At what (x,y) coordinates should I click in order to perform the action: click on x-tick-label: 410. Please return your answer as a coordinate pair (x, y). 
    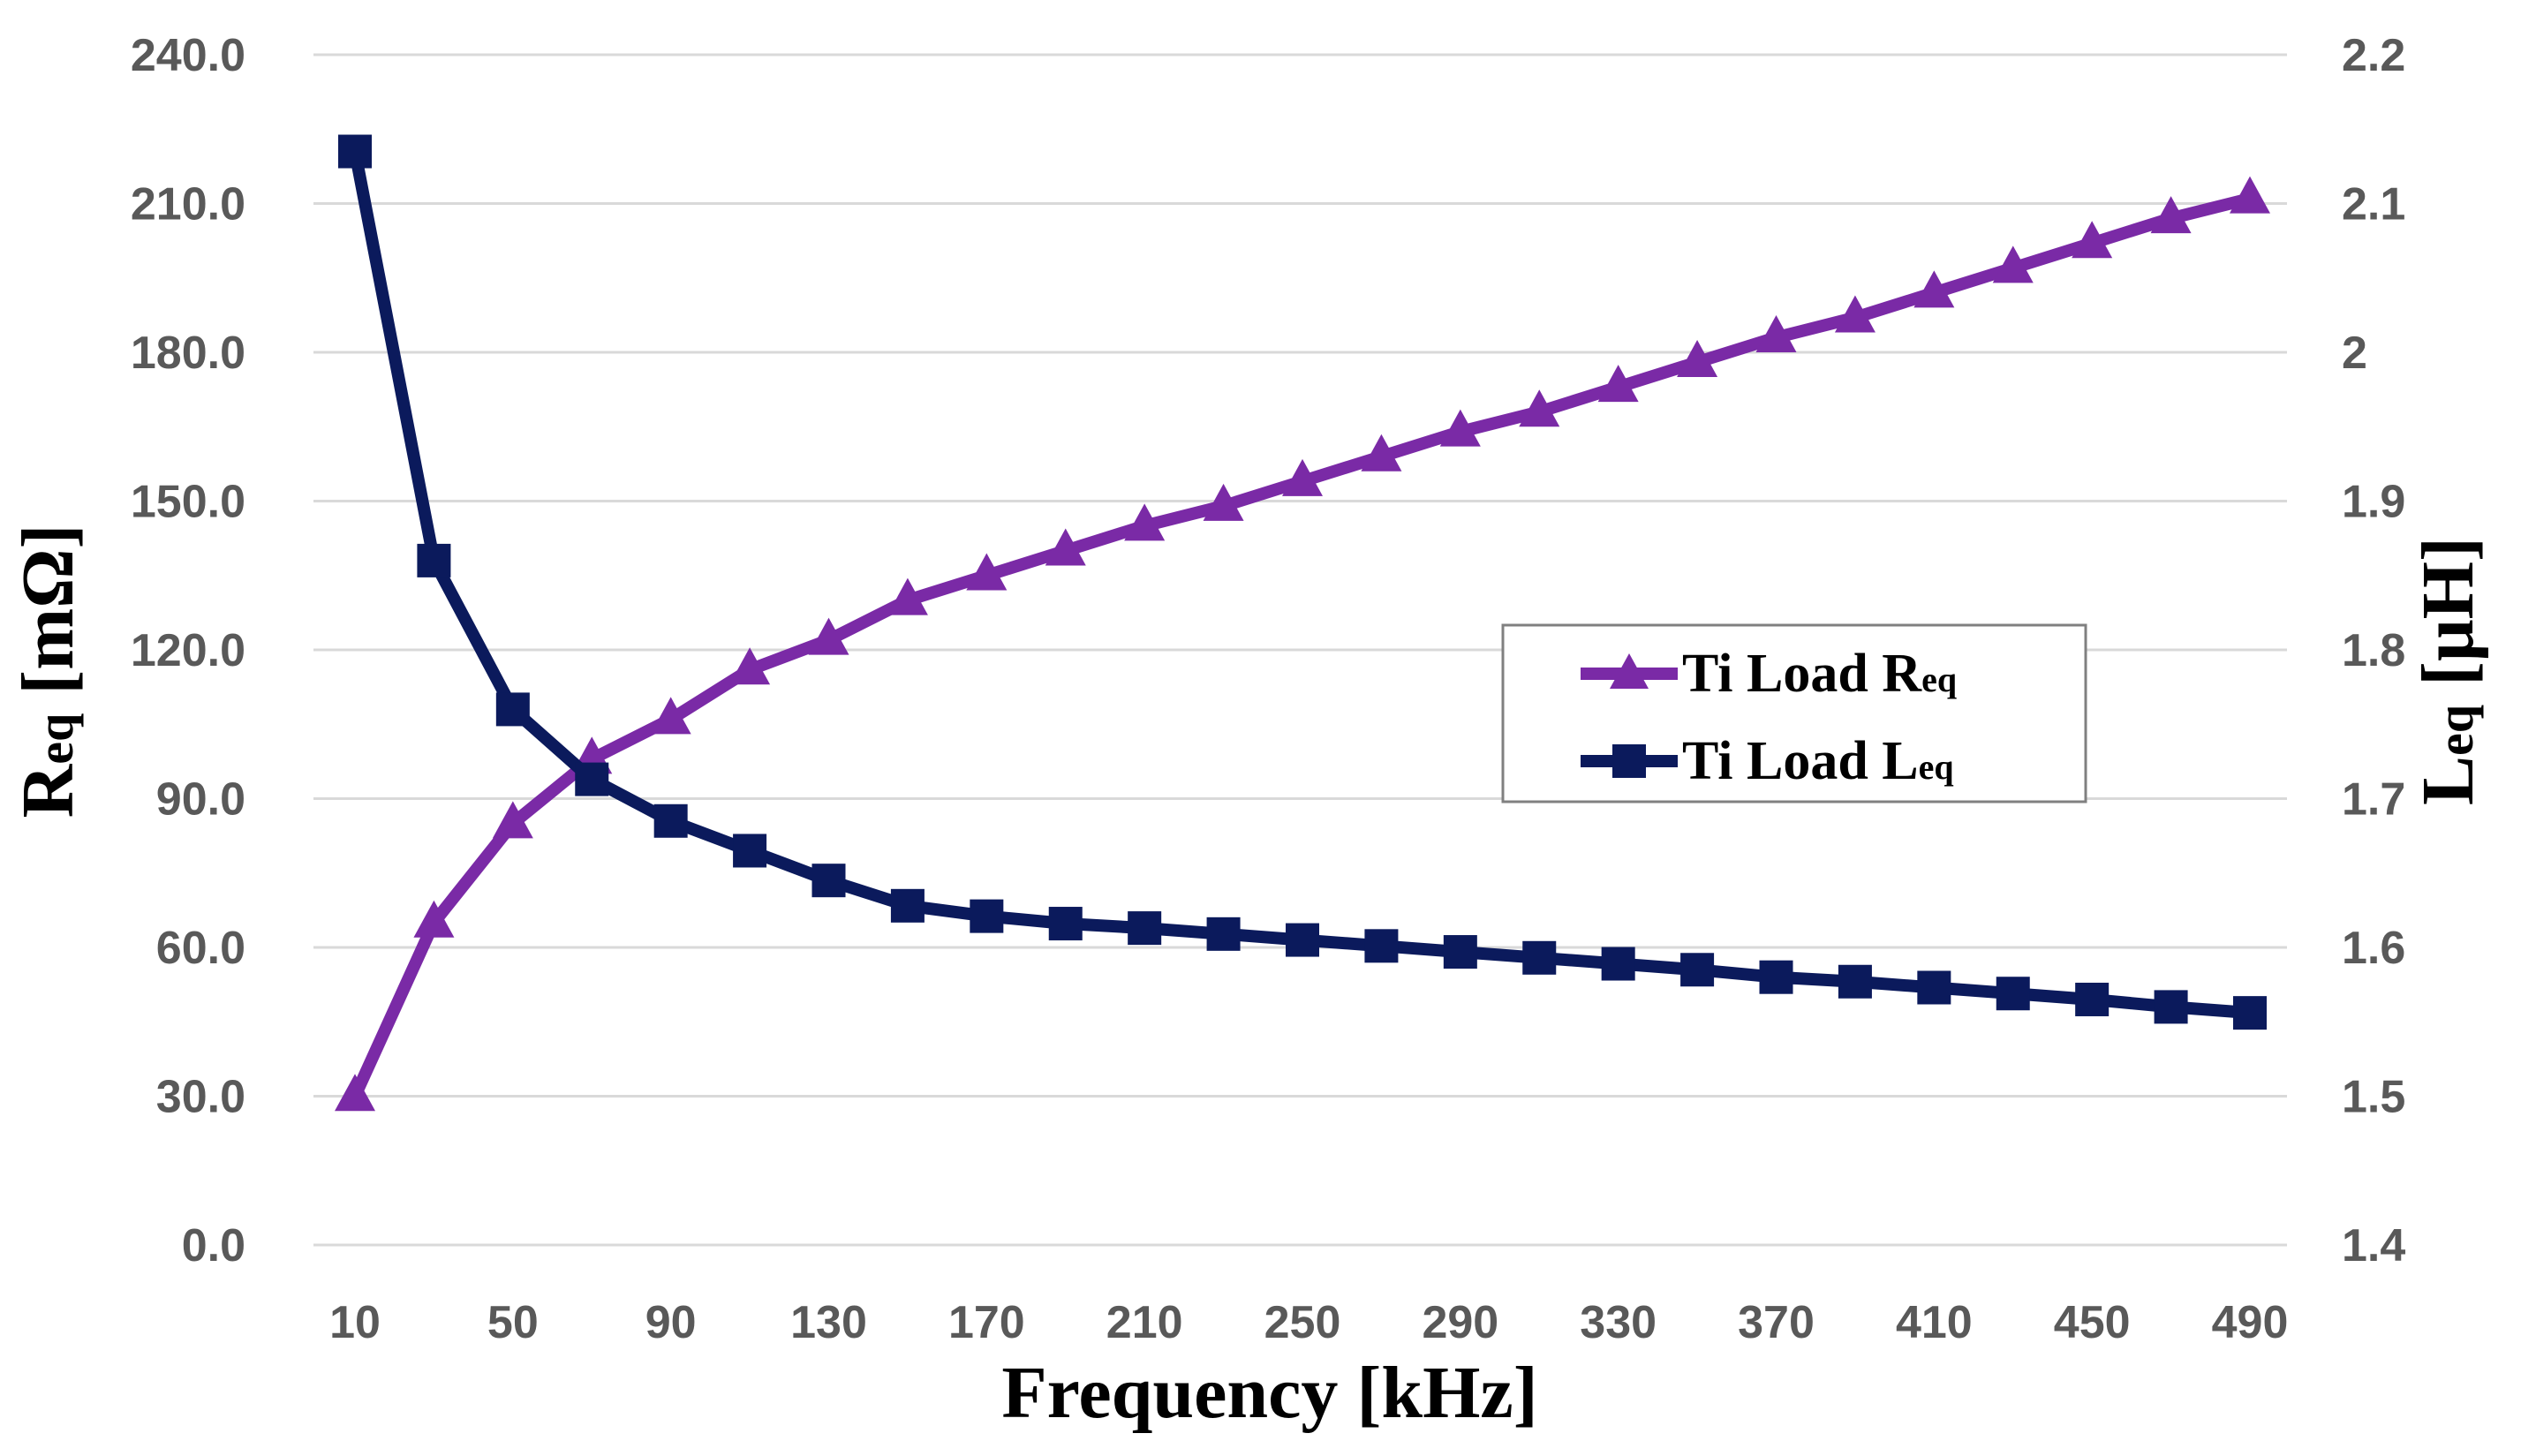
    Looking at the image, I should click on (1934, 1322).